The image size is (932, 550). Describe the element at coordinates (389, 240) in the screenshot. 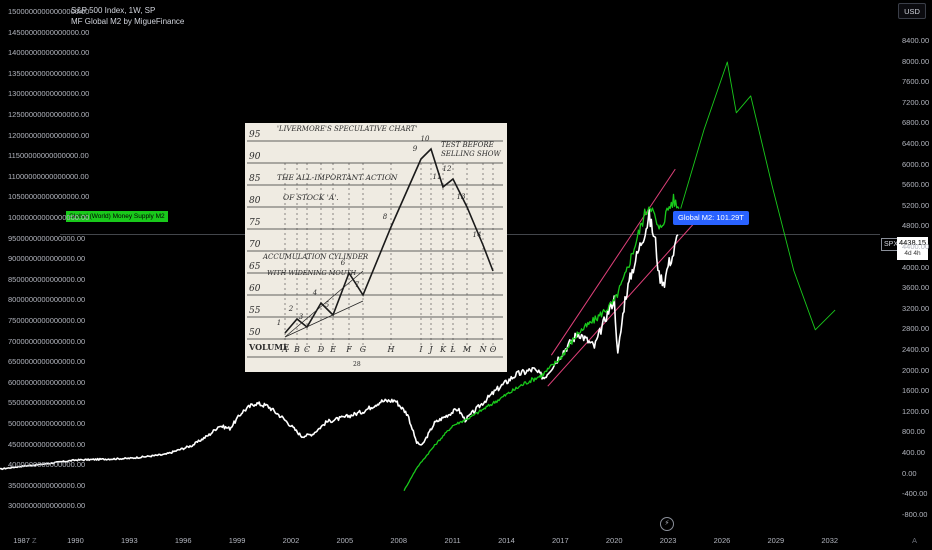

I see `sketch-price-path` at that location.